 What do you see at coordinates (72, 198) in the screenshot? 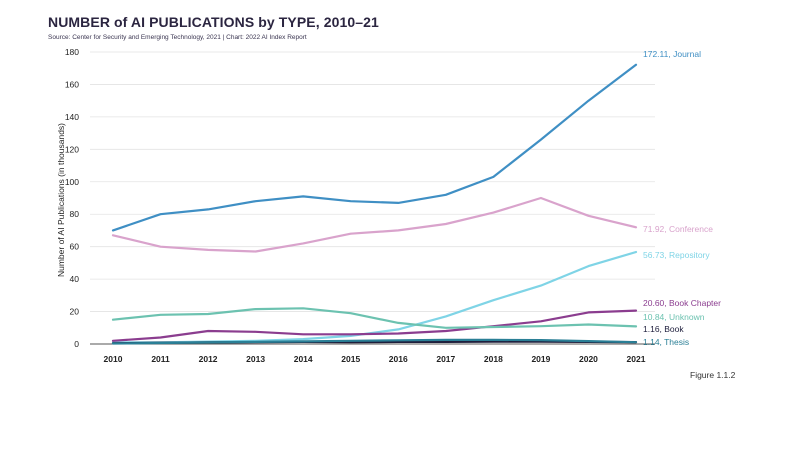
I see `y-axis-ticks: 0 20 40 60 80 100 120 140 160 180` at bounding box center [72, 198].